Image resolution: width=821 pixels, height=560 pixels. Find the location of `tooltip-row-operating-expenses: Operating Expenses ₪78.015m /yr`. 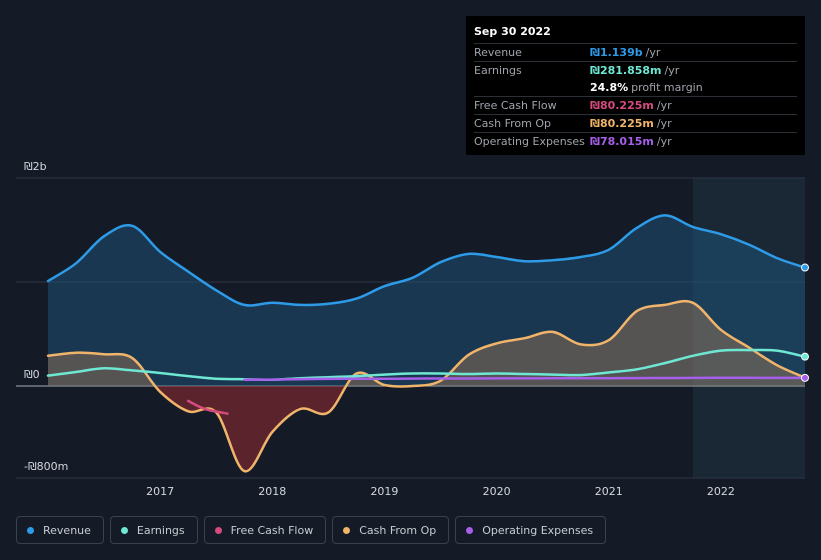

tooltip-row-operating-expenses: Operating Expenses ₪78.015m /yr is located at coordinates (635, 141).